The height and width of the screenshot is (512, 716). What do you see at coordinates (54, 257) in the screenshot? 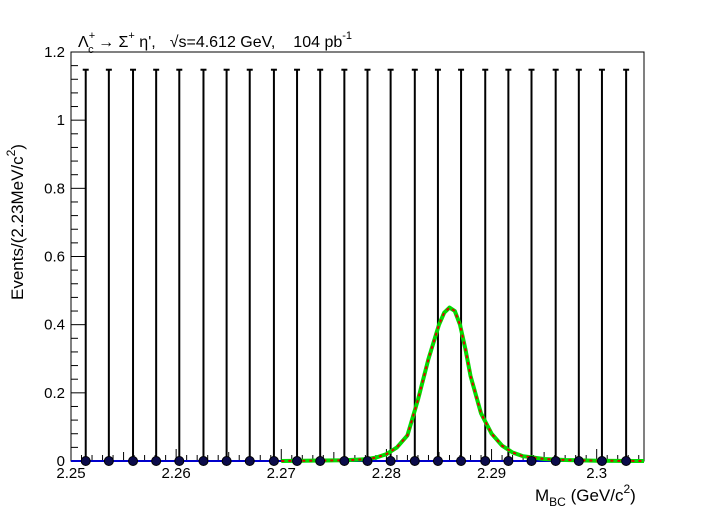
I see `y-tick-label: 0.6` at bounding box center [54, 257].